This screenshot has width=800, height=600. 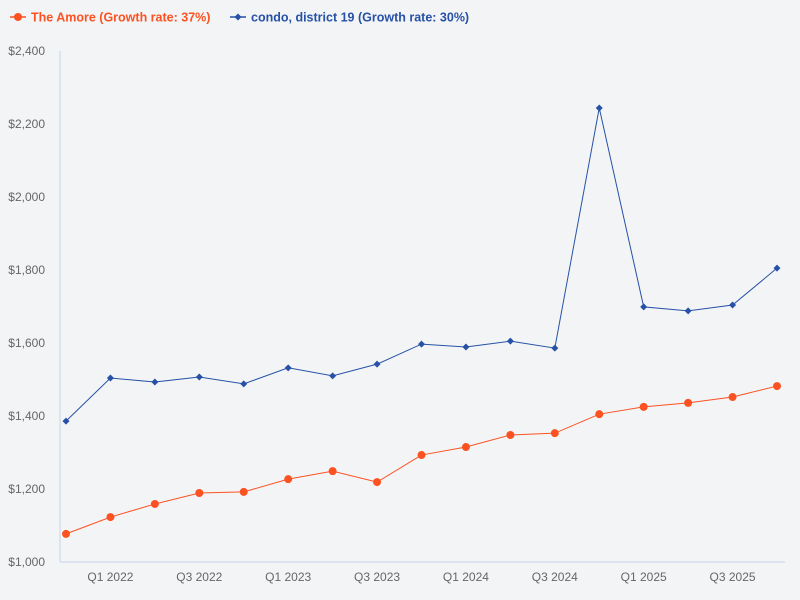 I want to click on x-tick-label: Q1 2025, so click(x=644, y=577).